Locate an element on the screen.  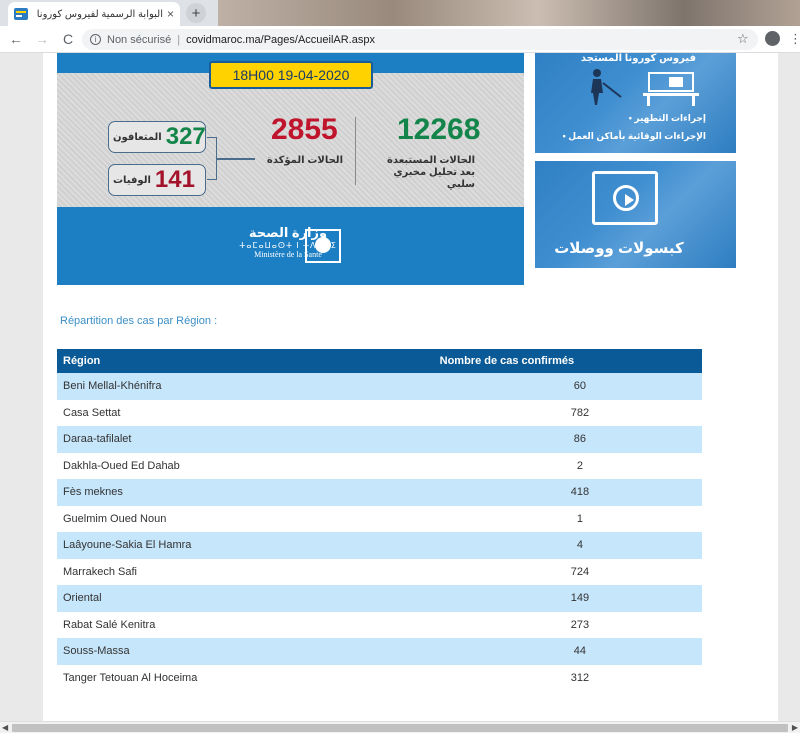
ministry-name-fr: Ministère de la Santé is located at coordinates (288, 254).